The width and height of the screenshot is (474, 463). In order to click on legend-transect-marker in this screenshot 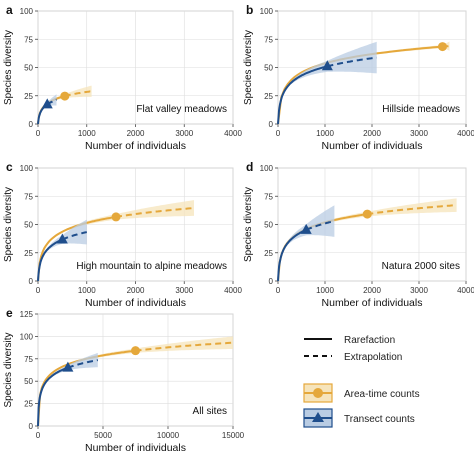, I will do `click(318, 417)`.